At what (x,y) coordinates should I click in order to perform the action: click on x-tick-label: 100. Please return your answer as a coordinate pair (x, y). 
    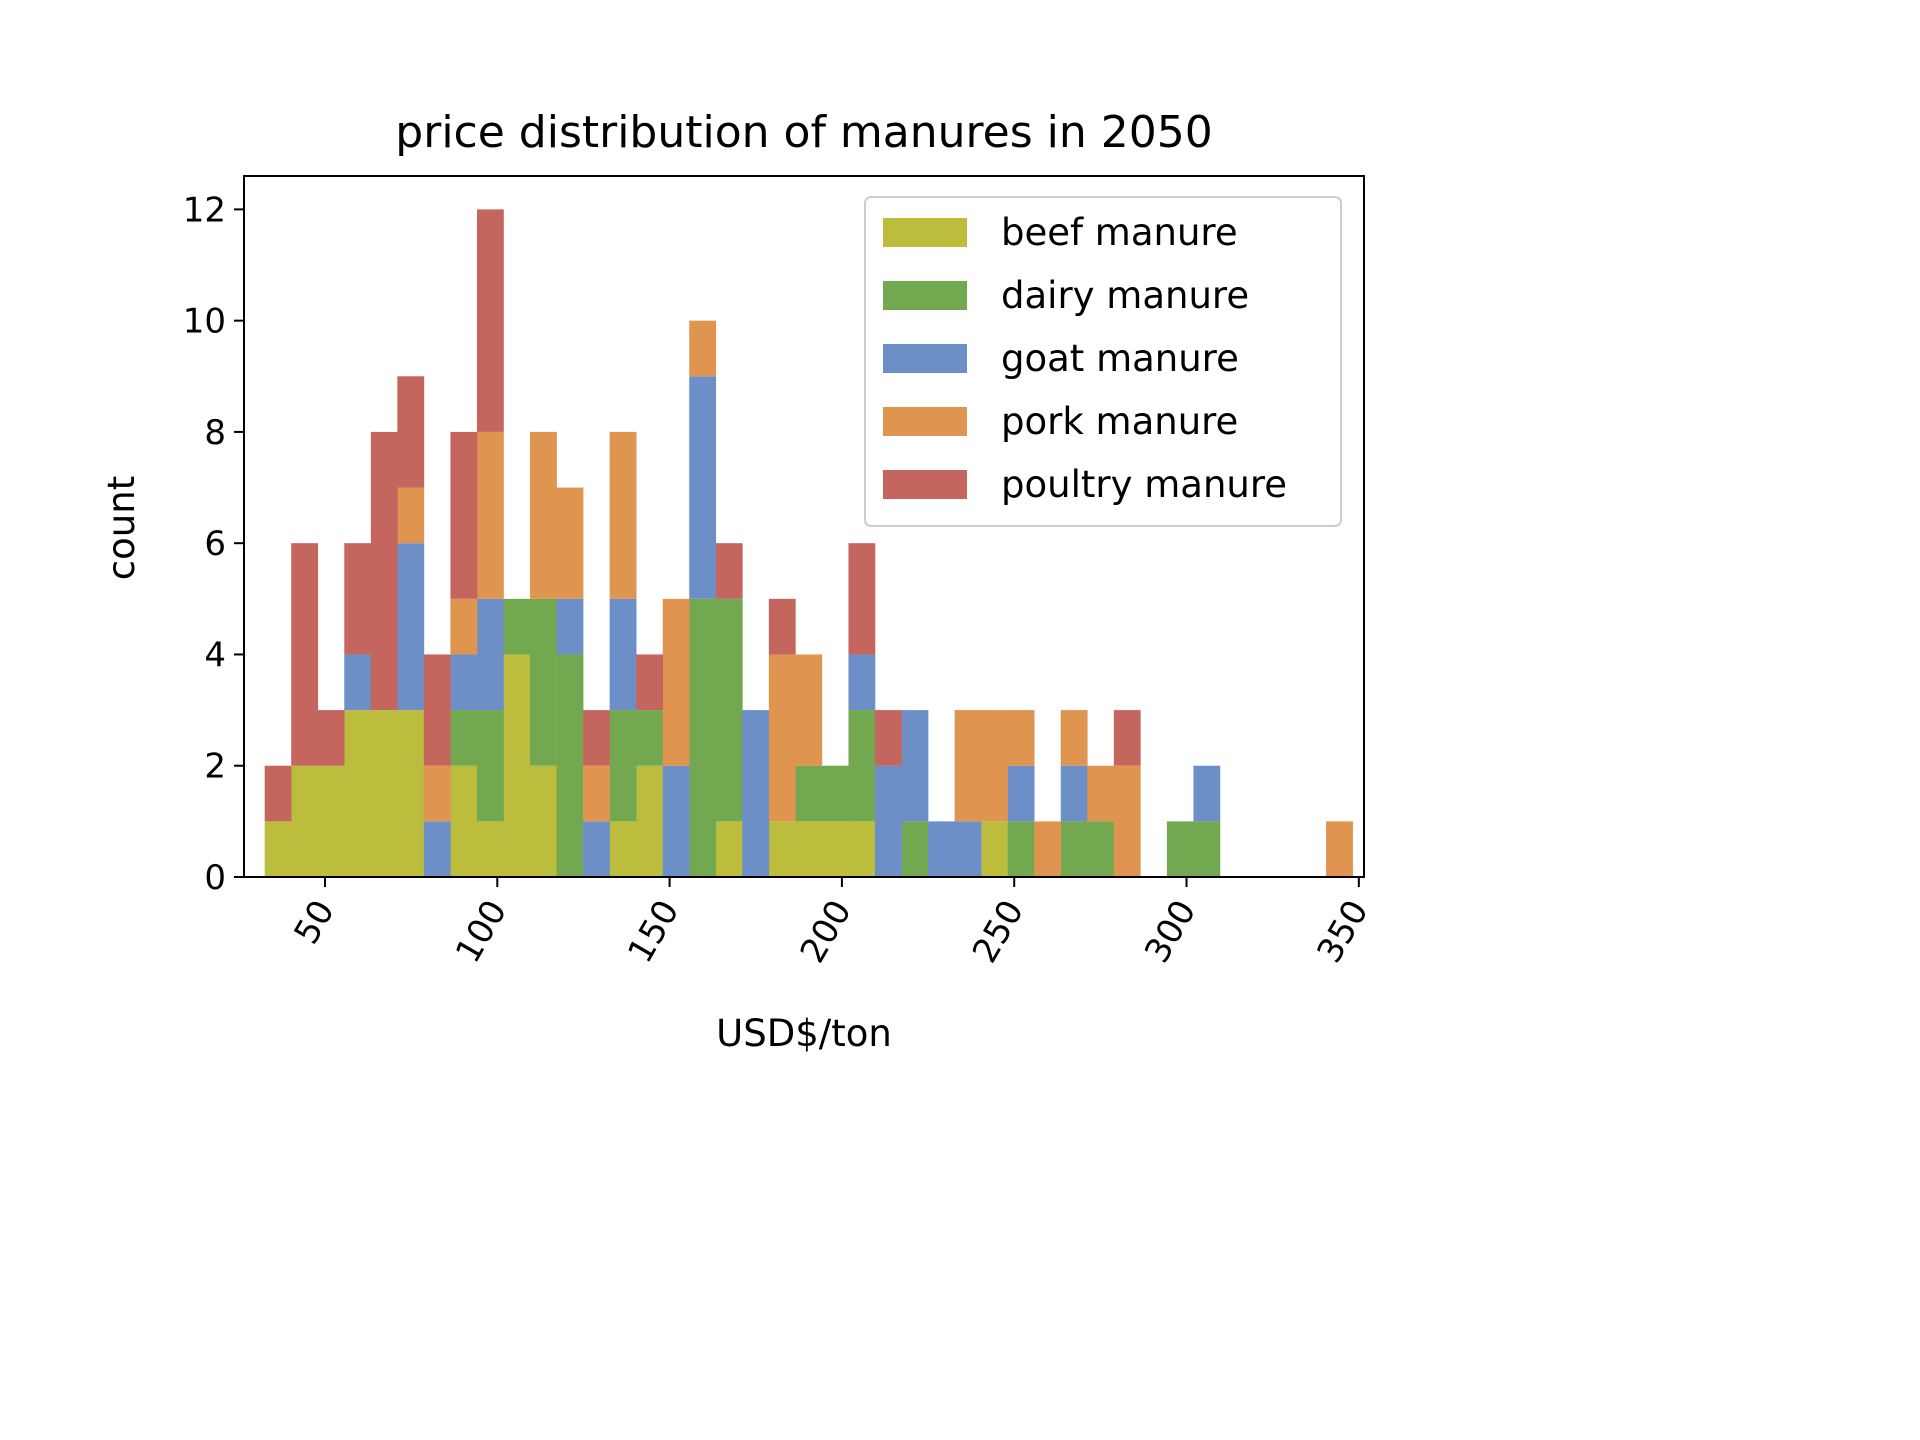
    Looking at the image, I should click on (481, 932).